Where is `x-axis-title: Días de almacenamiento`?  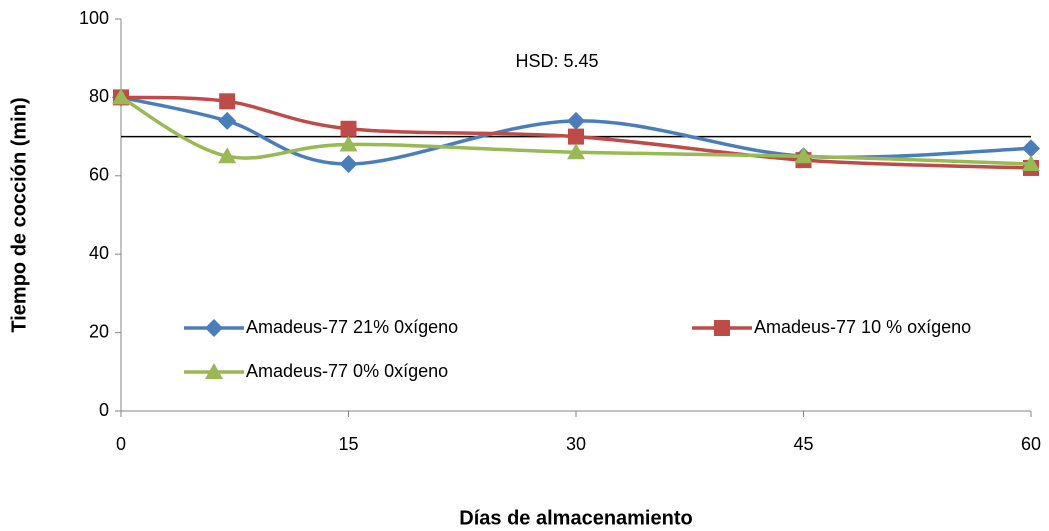
x-axis-title: Días de almacenamiento is located at coordinates (575, 518).